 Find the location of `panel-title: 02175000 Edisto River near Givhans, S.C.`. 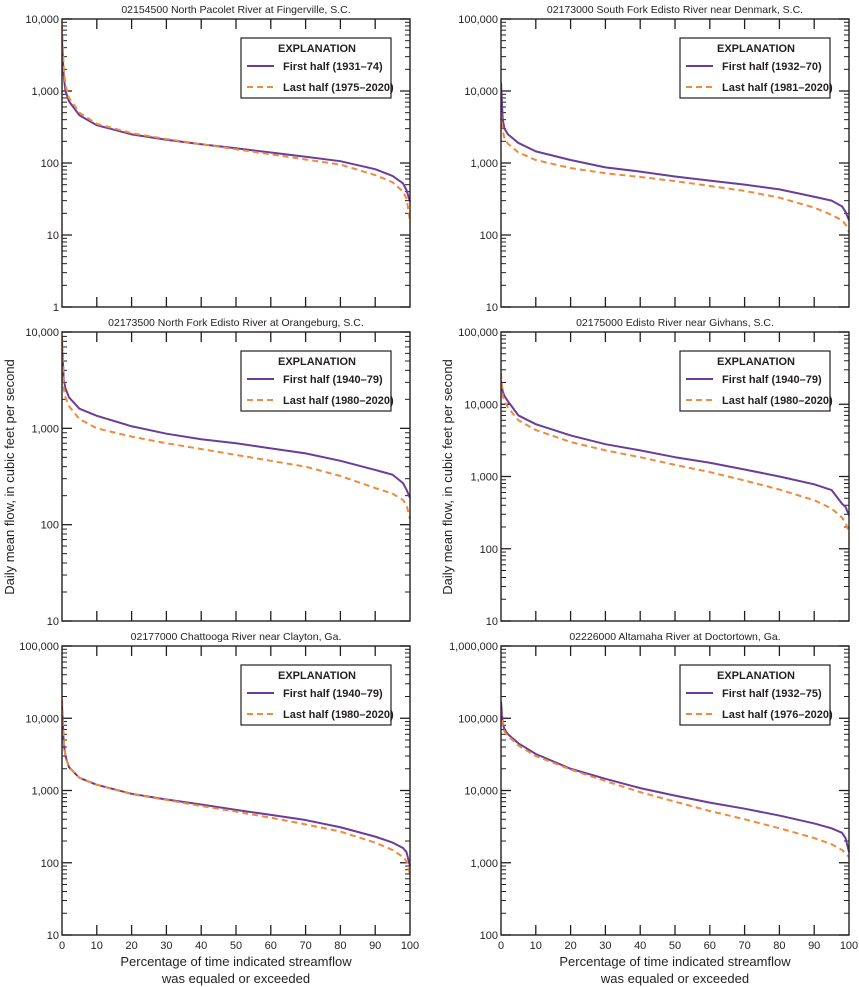

panel-title: 02175000 Edisto River near Givhans, S.C. is located at coordinates (675, 323).